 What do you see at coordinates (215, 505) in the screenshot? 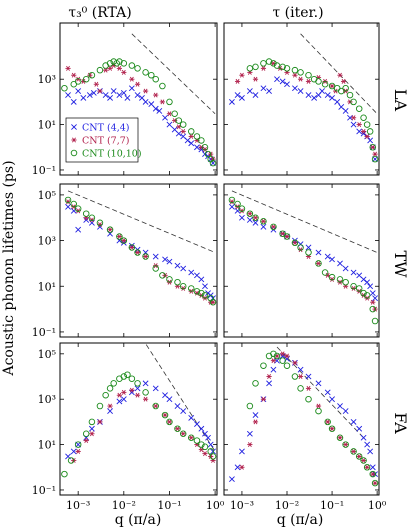
I see `x-tick-label: 10⁰` at bounding box center [215, 505].